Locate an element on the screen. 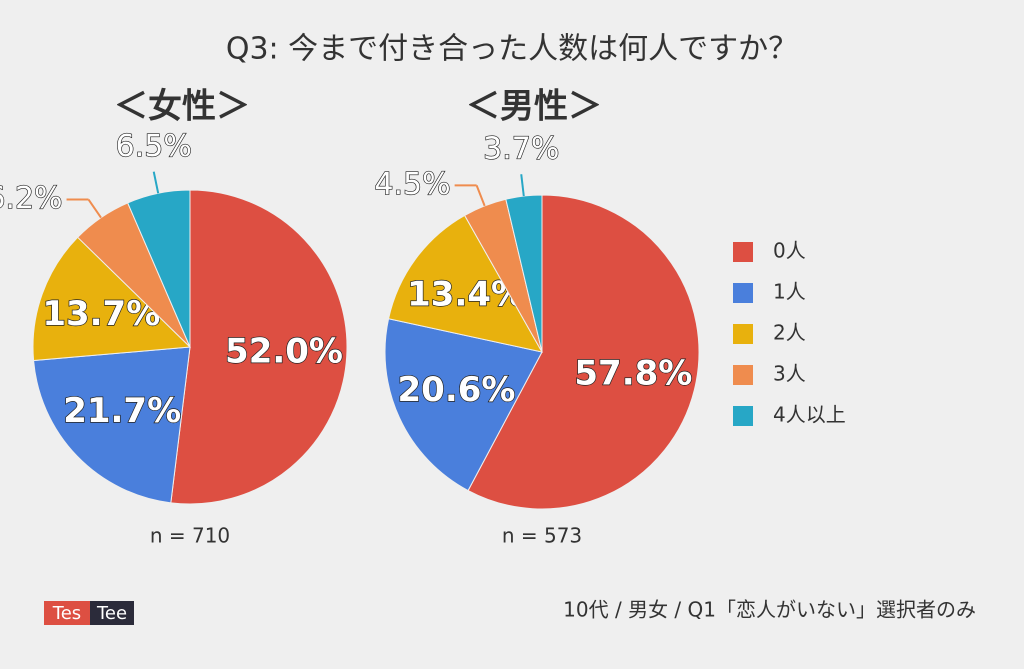 The image size is (1024, 669). value-label: 20.6% is located at coordinates (457, 390).